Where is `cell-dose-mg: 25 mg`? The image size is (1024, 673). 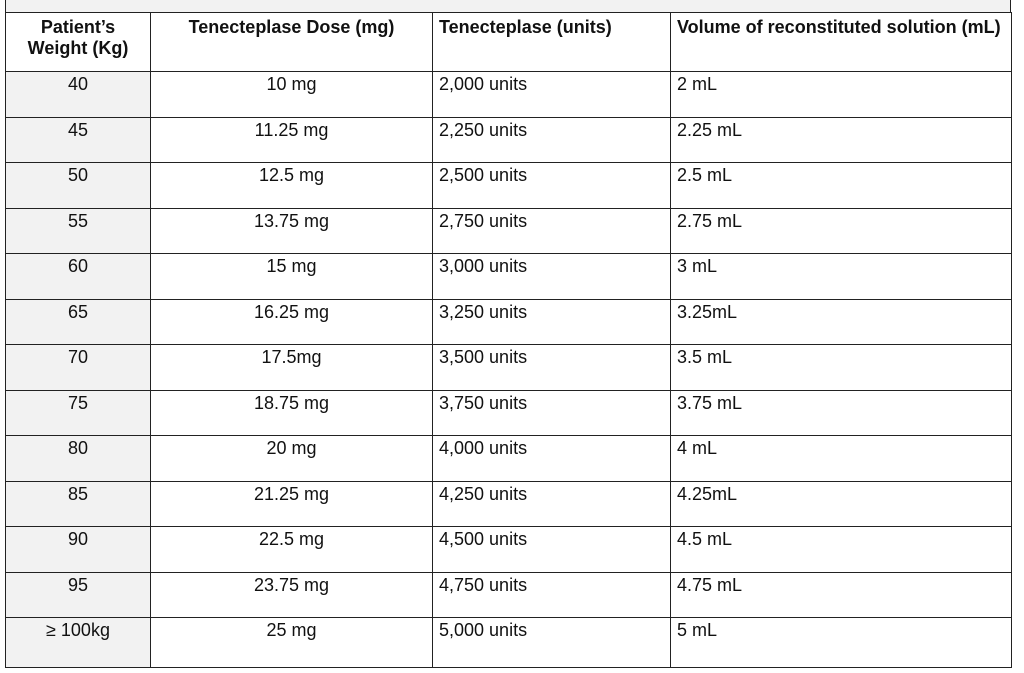
cell-dose-mg: 25 mg is located at coordinates (291, 642).